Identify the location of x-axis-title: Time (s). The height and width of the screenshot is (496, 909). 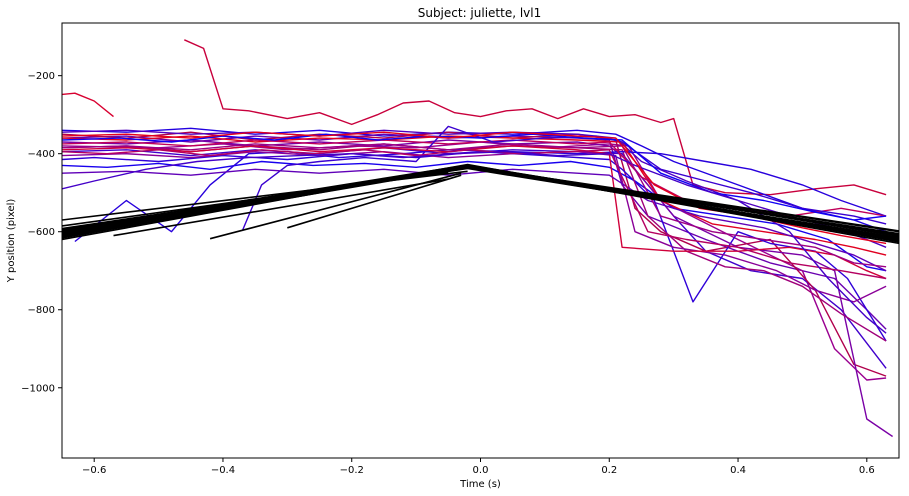
(480, 484).